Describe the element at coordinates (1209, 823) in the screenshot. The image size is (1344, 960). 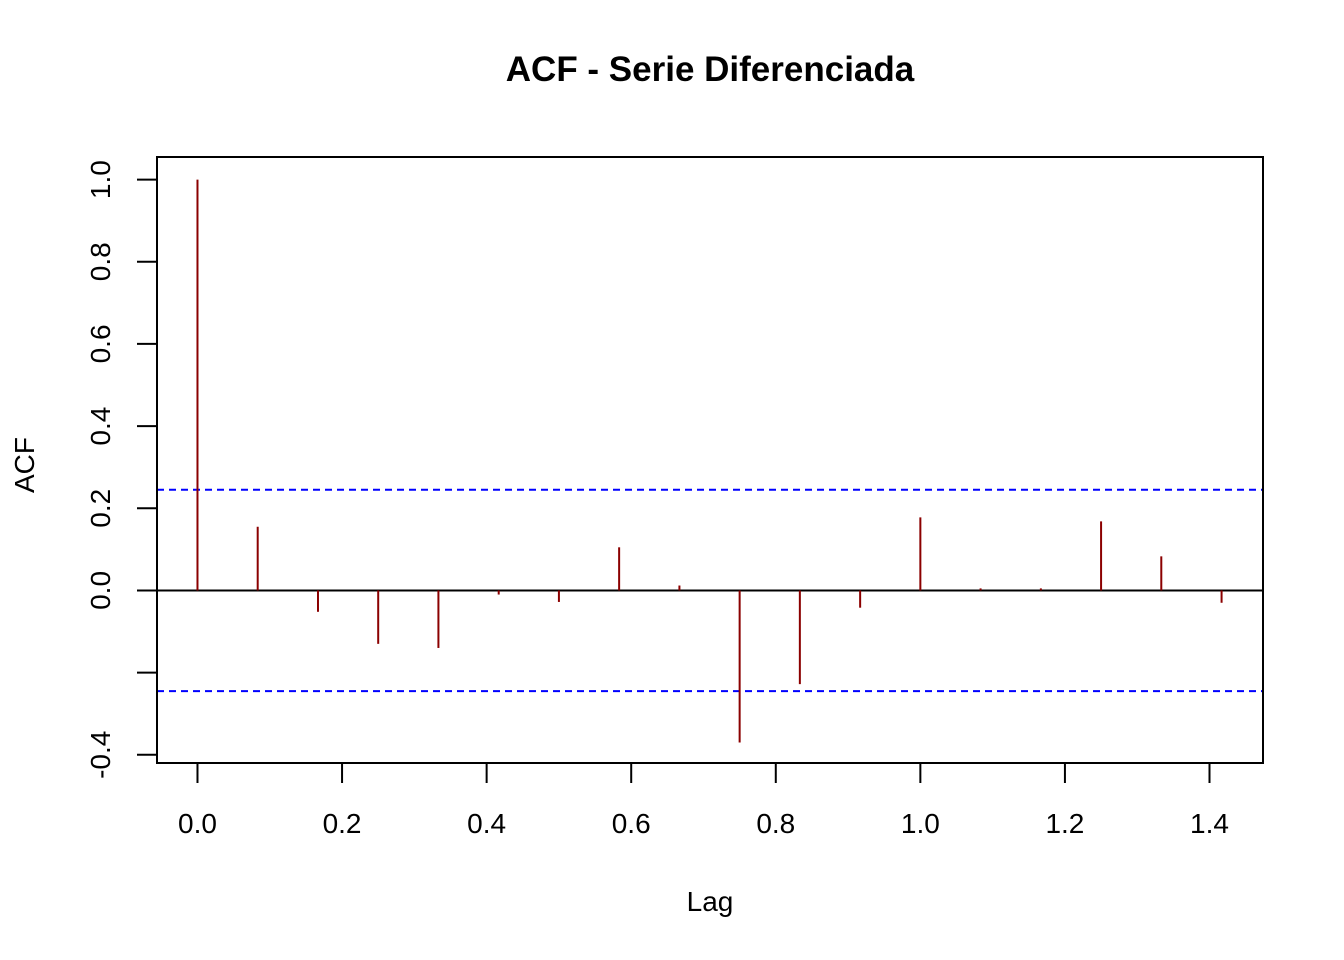
I see `x-tick-label: 1.4` at that location.